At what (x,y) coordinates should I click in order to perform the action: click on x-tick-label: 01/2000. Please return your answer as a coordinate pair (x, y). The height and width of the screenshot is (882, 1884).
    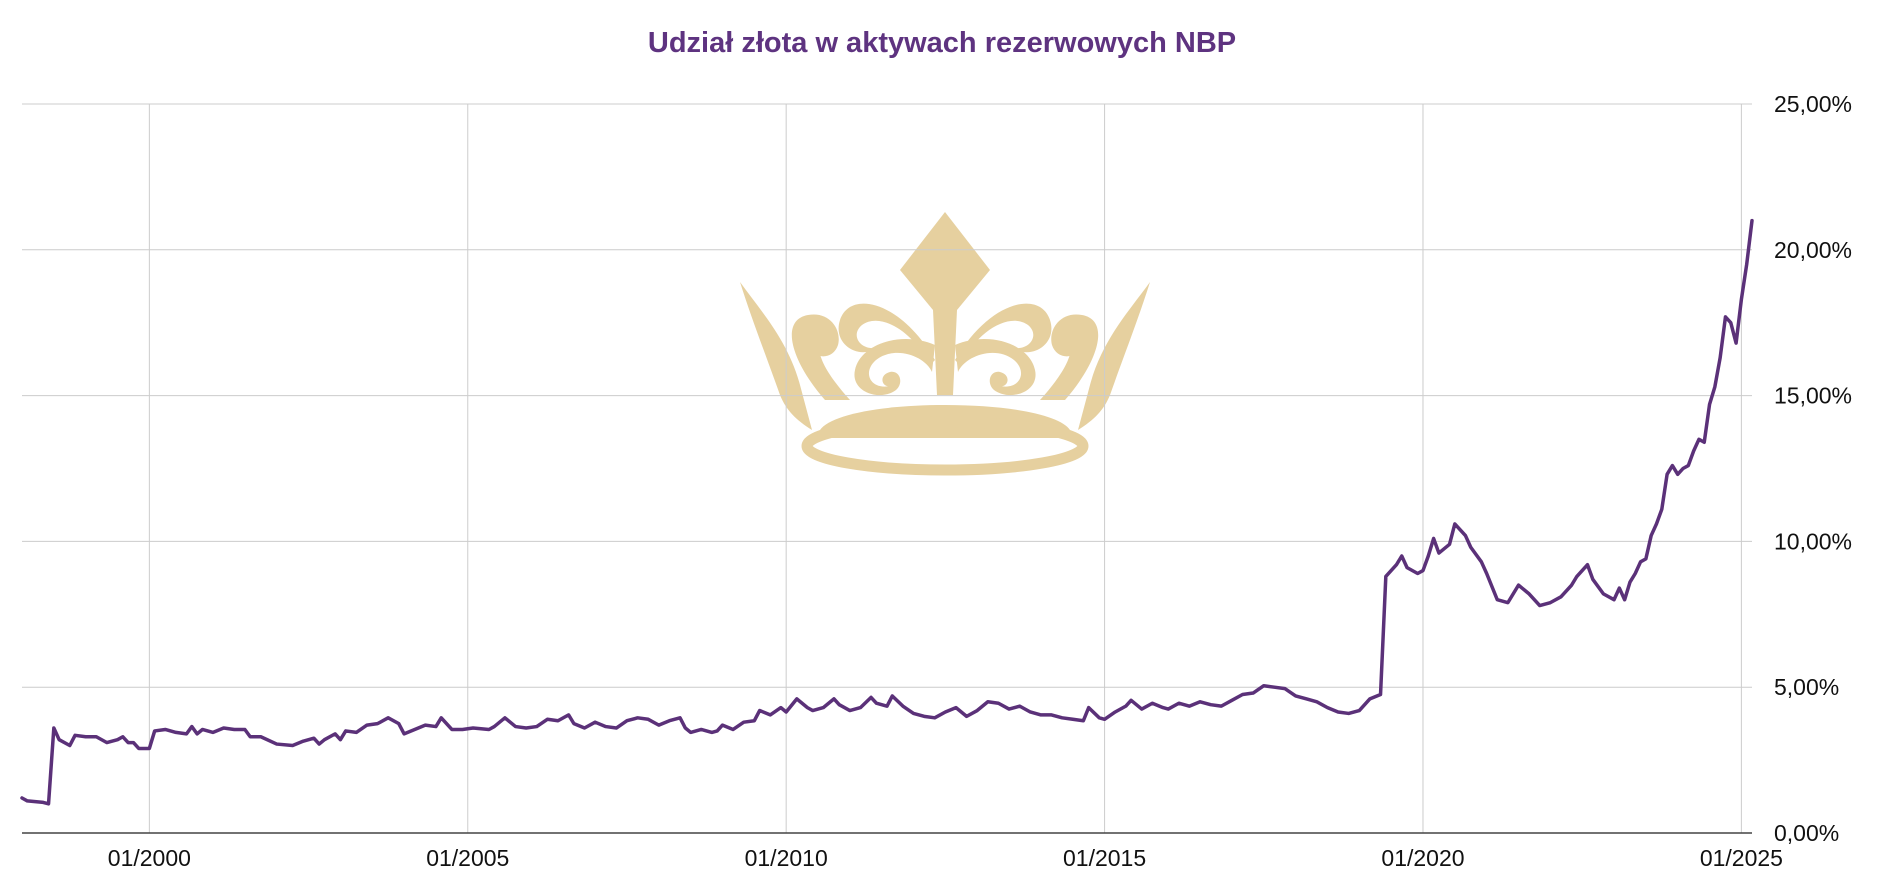
    Looking at the image, I should click on (149, 858).